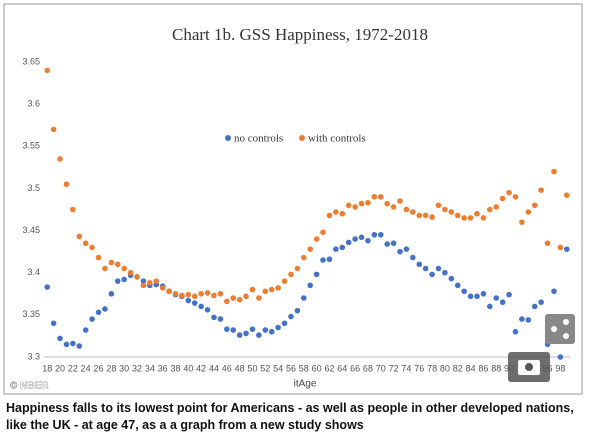  Describe the element at coordinates (47, 368) in the screenshot. I see `x-tick-label: 18` at that location.